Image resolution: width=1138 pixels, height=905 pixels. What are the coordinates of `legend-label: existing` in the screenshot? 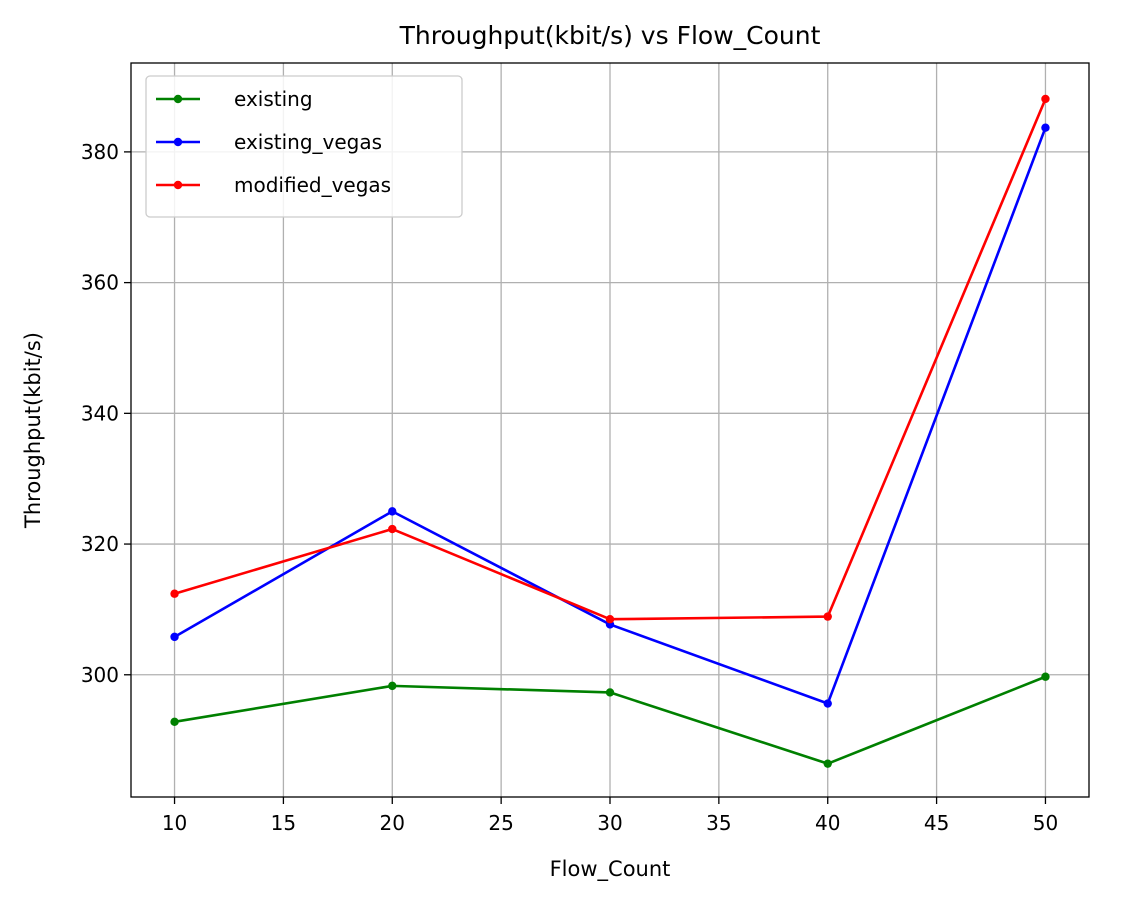 It's located at (273, 99).